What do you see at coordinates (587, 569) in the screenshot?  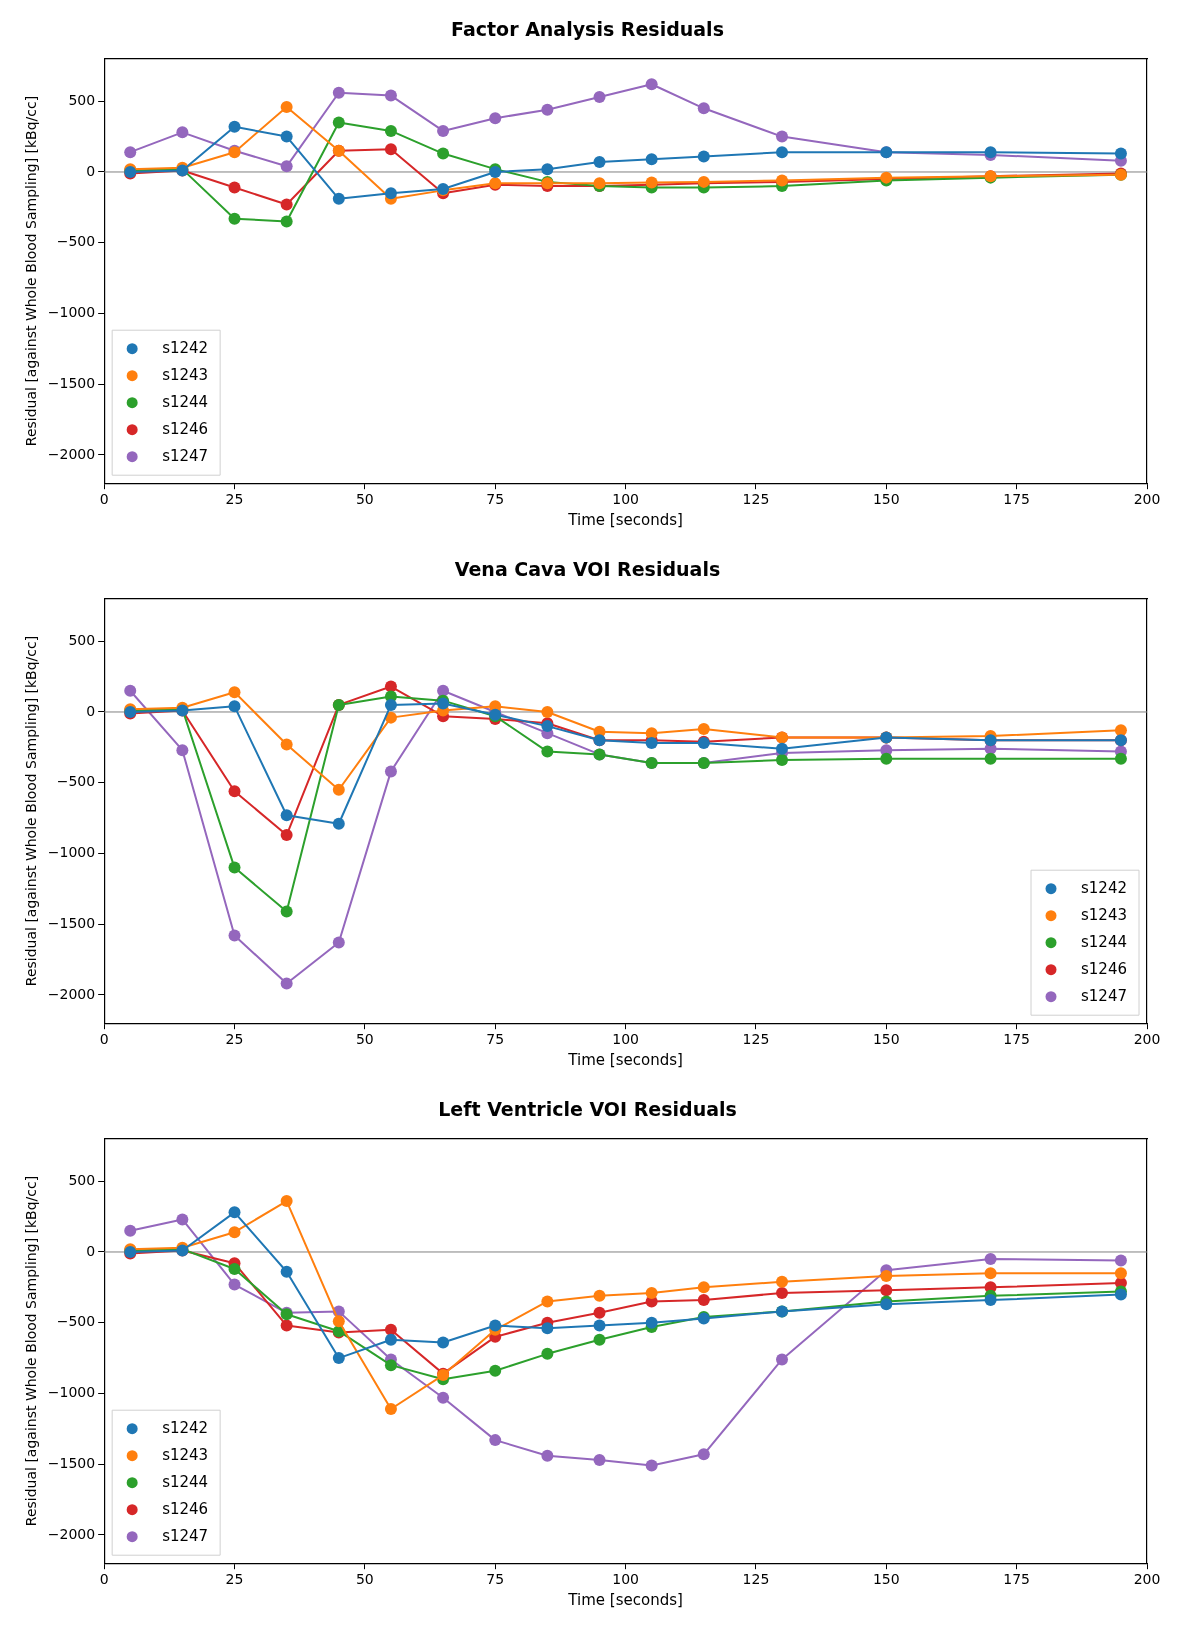 I see `chart-title: Vena Cava VOI Residuals` at bounding box center [587, 569].